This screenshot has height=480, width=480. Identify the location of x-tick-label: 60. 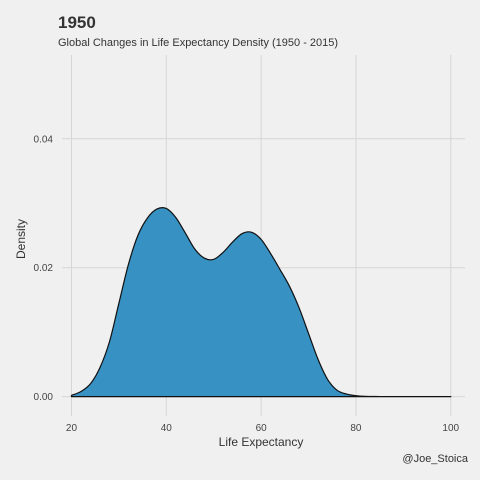
(262, 428).